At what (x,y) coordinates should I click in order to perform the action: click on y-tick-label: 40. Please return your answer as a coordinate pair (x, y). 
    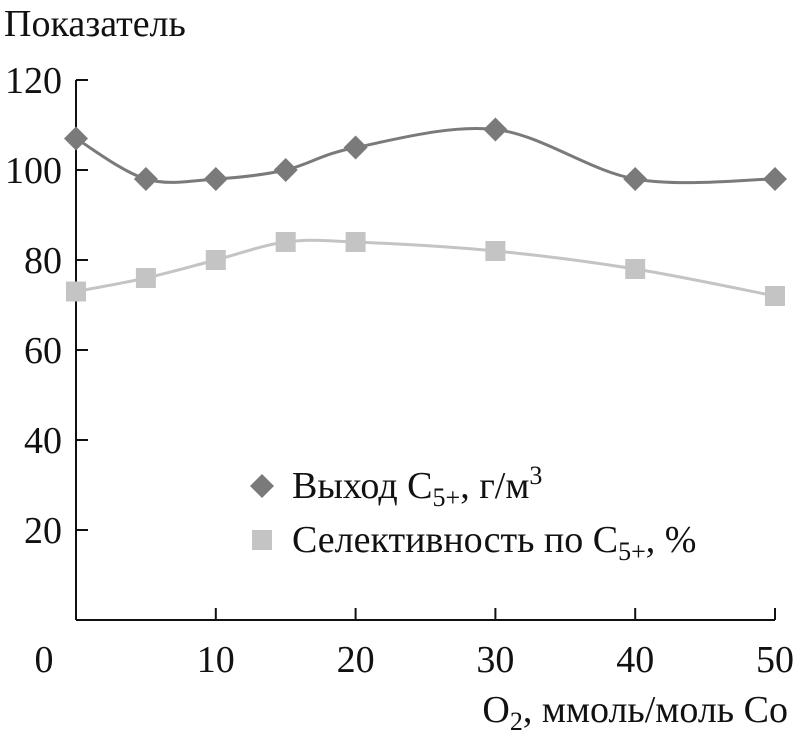
    Looking at the image, I should click on (43, 441).